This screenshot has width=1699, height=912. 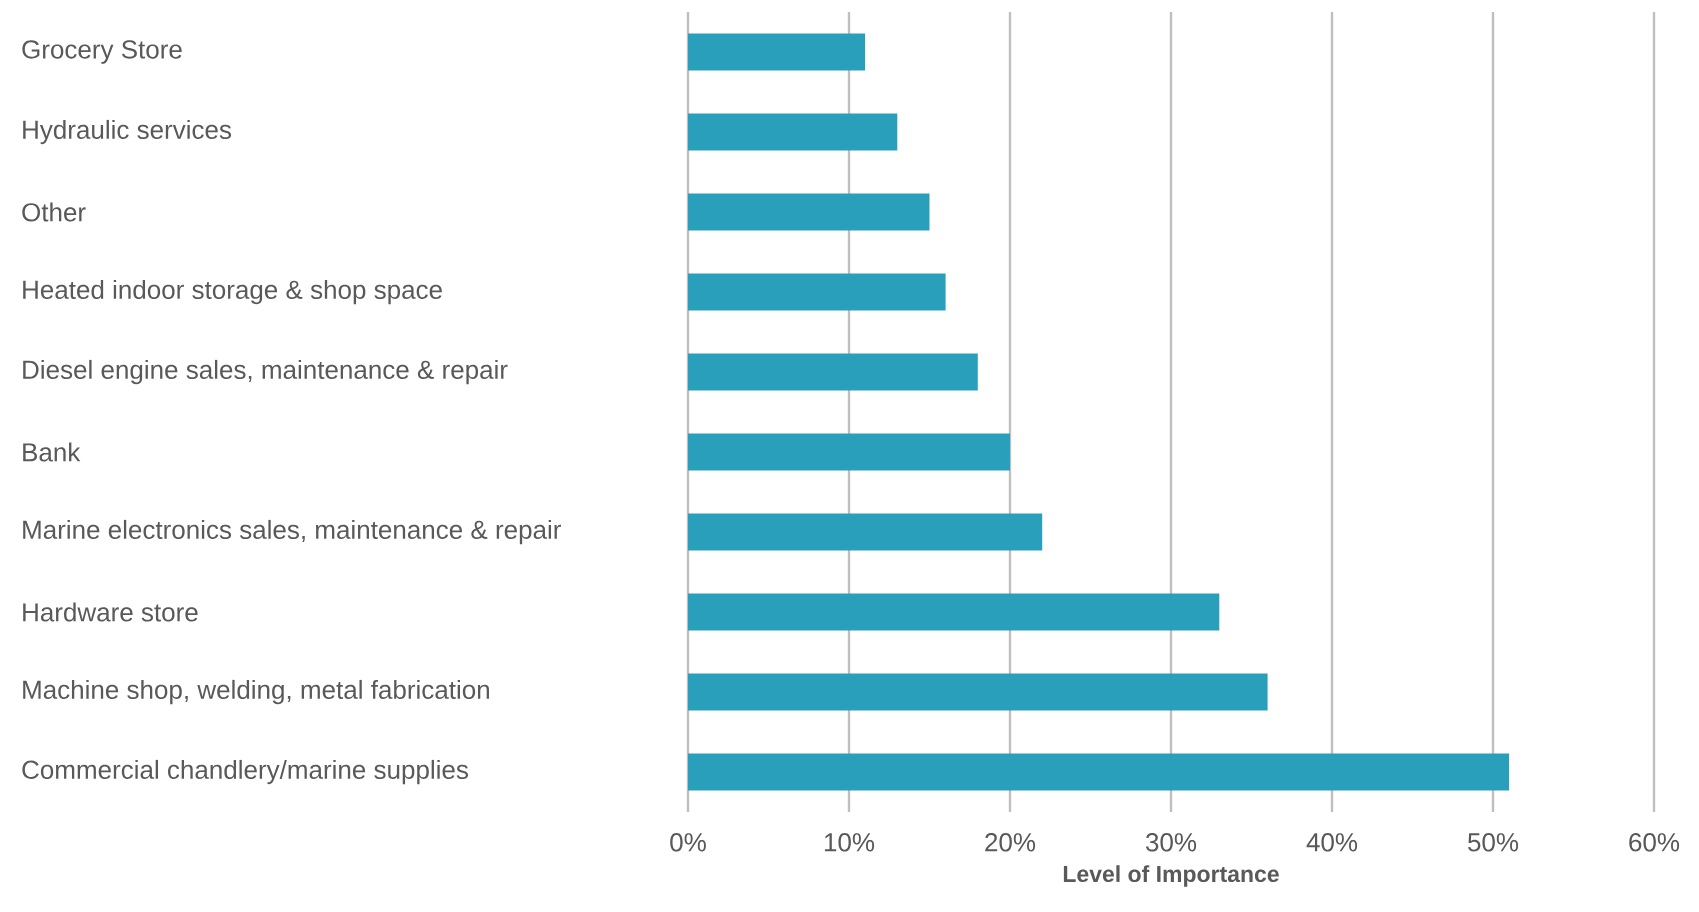 What do you see at coordinates (1010, 842) in the screenshot?
I see `x-tick-label: 20%` at bounding box center [1010, 842].